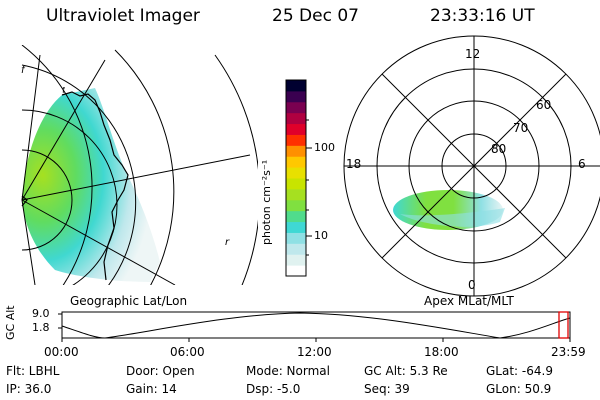 The image size is (600, 400). I want to click on left-panel-label: Geographic Lat/Lon, so click(129, 301).